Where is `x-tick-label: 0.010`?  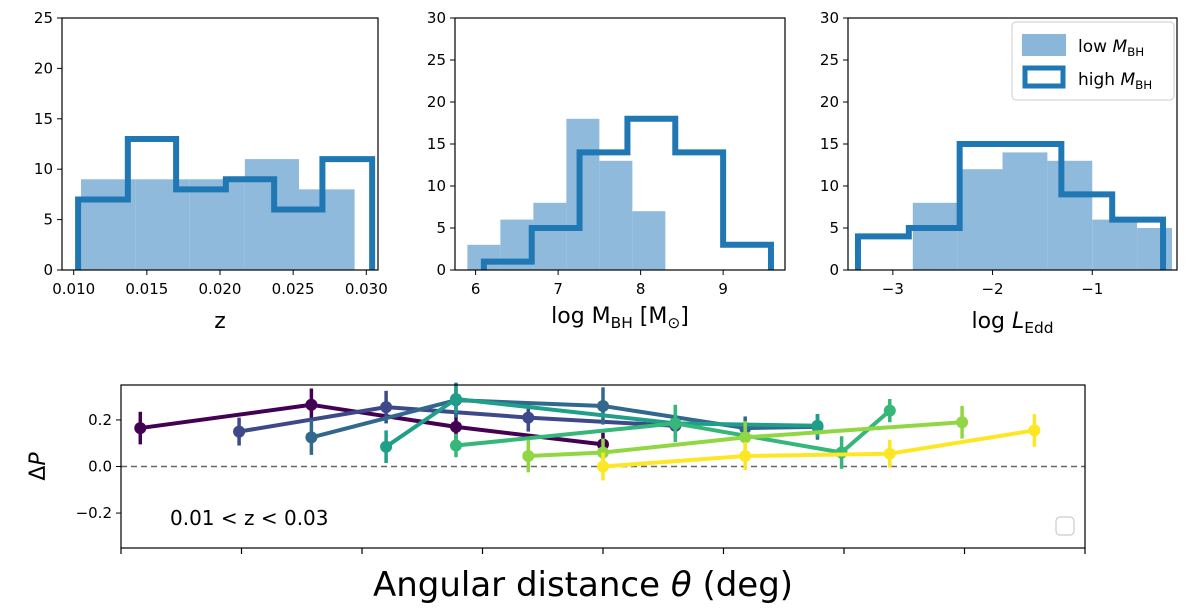
x-tick-label: 0.010 is located at coordinates (73, 289).